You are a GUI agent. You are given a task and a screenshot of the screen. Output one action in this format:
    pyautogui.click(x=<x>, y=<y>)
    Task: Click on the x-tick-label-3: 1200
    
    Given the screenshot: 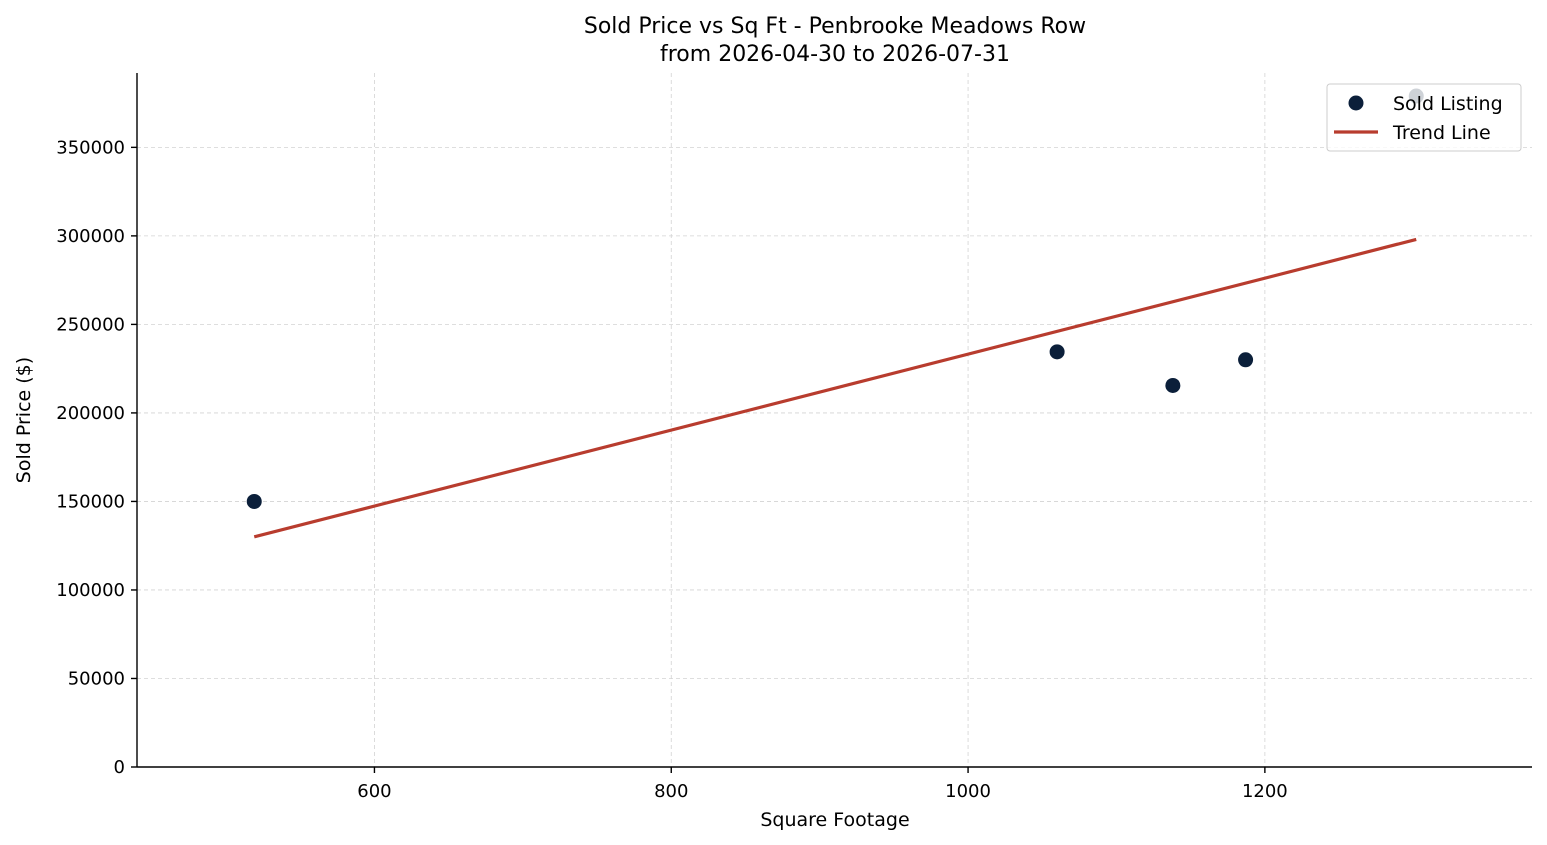 What is the action you would take?
    pyautogui.click(x=1265, y=791)
    